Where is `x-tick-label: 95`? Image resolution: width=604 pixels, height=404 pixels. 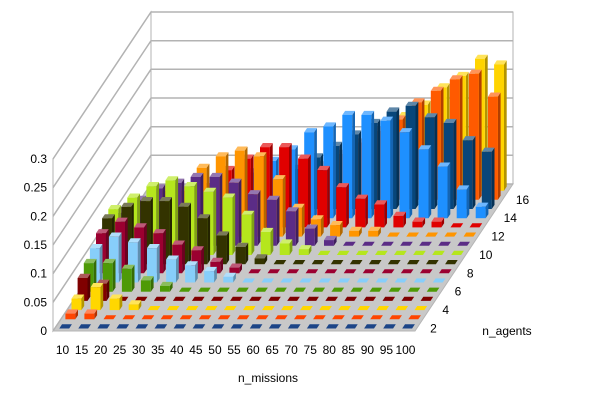 x-tick-label: 95 is located at coordinates (387, 350).